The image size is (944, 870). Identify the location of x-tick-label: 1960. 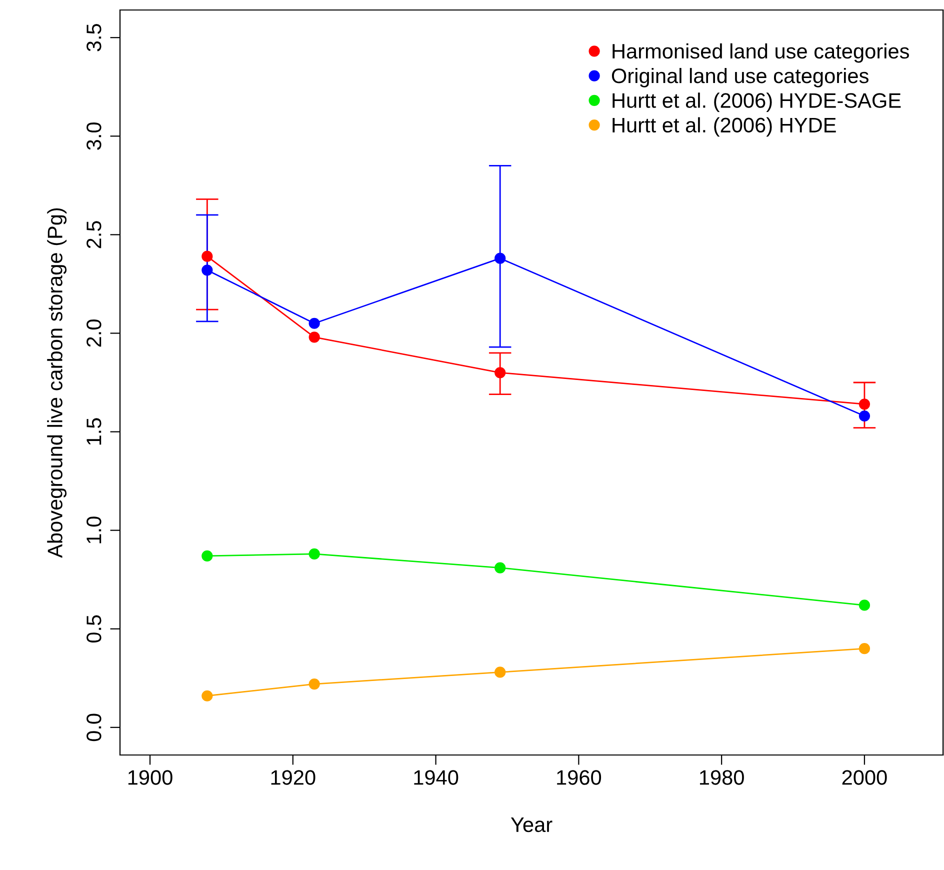
(579, 777).